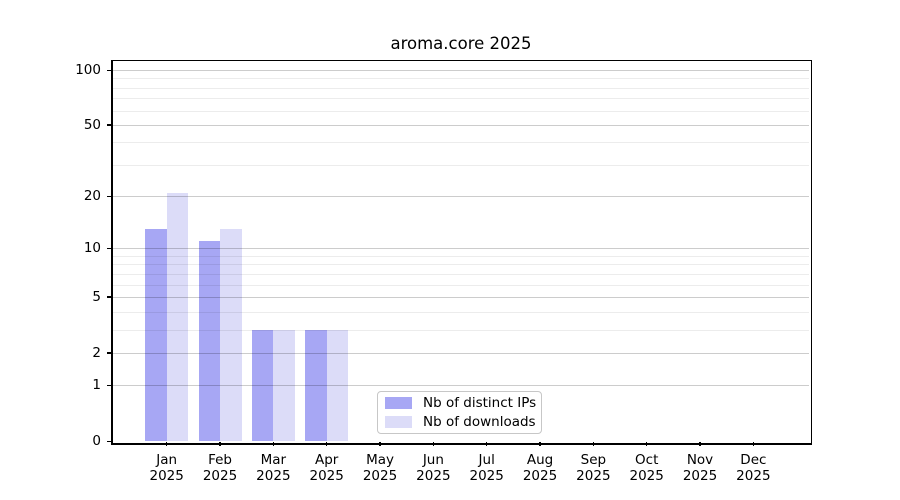 This screenshot has width=900, height=500. Describe the element at coordinates (96, 385) in the screenshot. I see `y-axis-tick-label: 1` at that location.